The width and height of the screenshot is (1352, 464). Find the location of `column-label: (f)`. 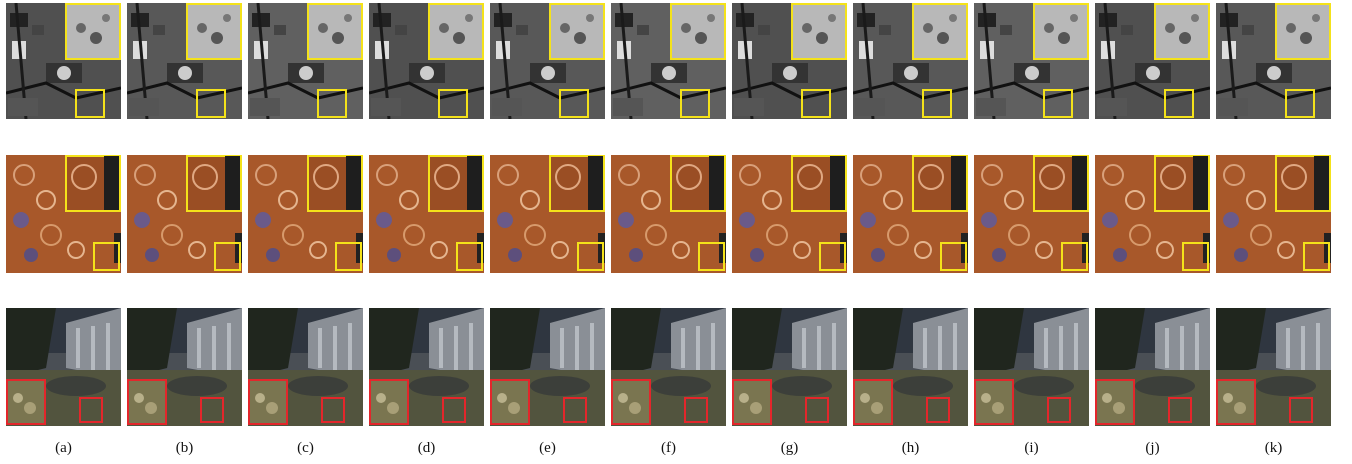

column-label: (f) is located at coordinates (668, 448).